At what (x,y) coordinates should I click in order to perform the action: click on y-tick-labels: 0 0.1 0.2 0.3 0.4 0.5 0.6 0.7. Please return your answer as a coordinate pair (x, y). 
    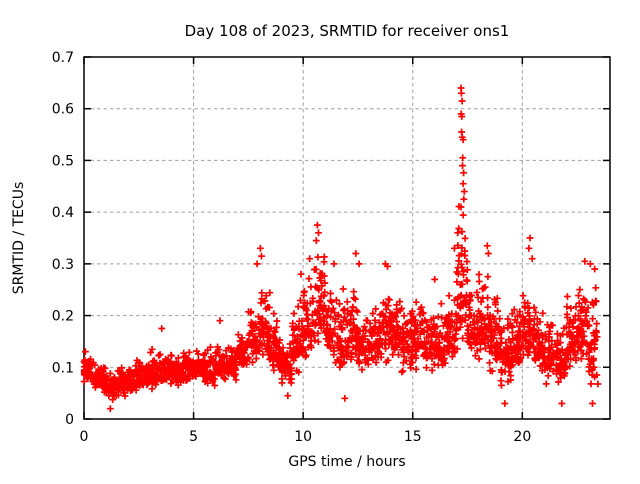
    Looking at the image, I should click on (63, 239).